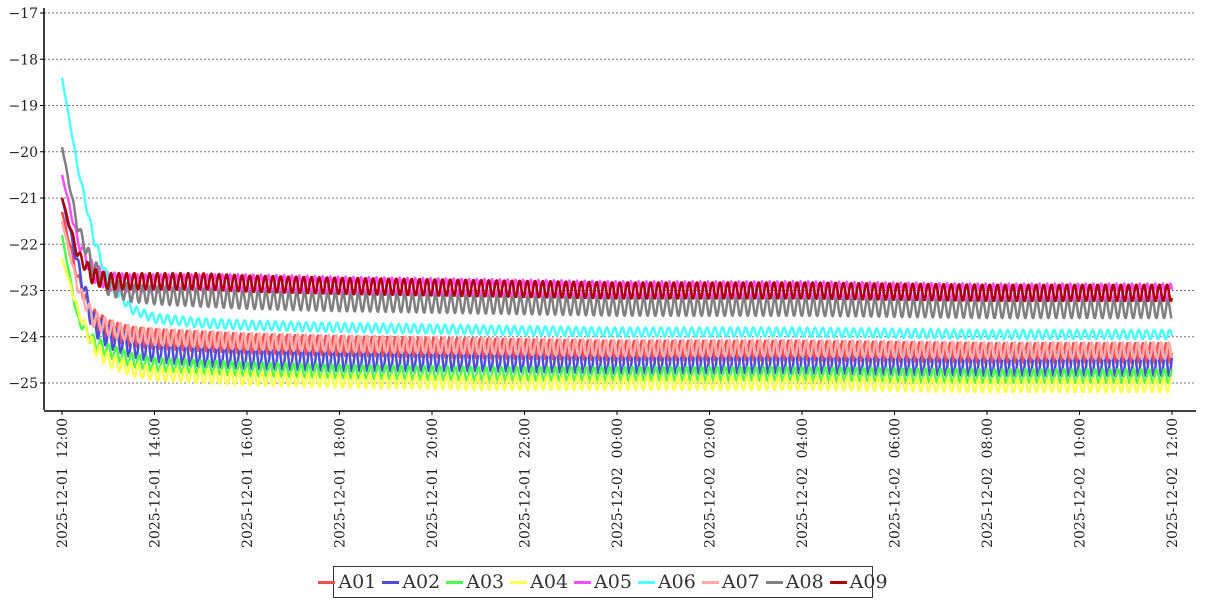 Image resolution: width=1207 pixels, height=600 pixels. I want to click on legend-label: A04, so click(549, 582).